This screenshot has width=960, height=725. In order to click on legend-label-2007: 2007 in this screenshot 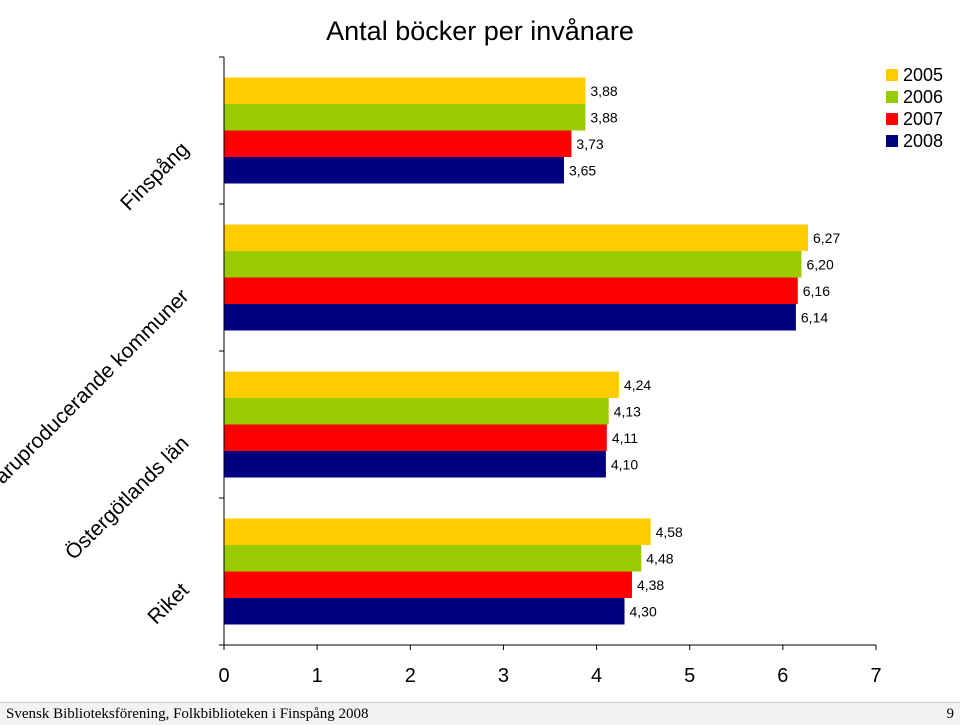, I will do `click(923, 119)`.